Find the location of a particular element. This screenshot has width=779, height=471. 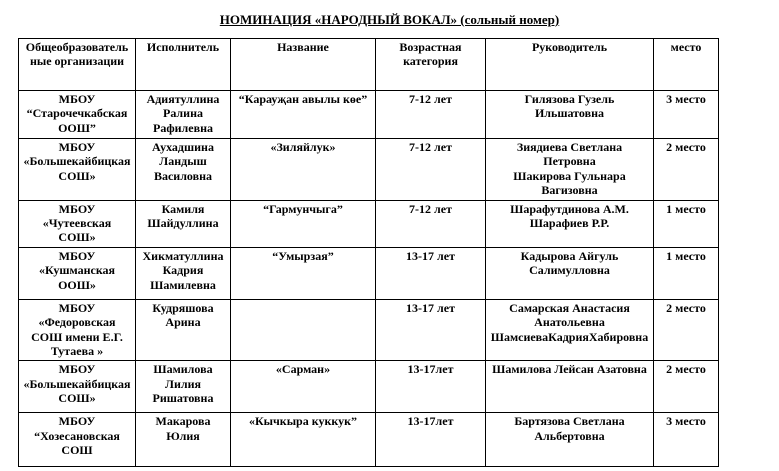

cell-performer: Кудряшова Арина is located at coordinates (183, 330).